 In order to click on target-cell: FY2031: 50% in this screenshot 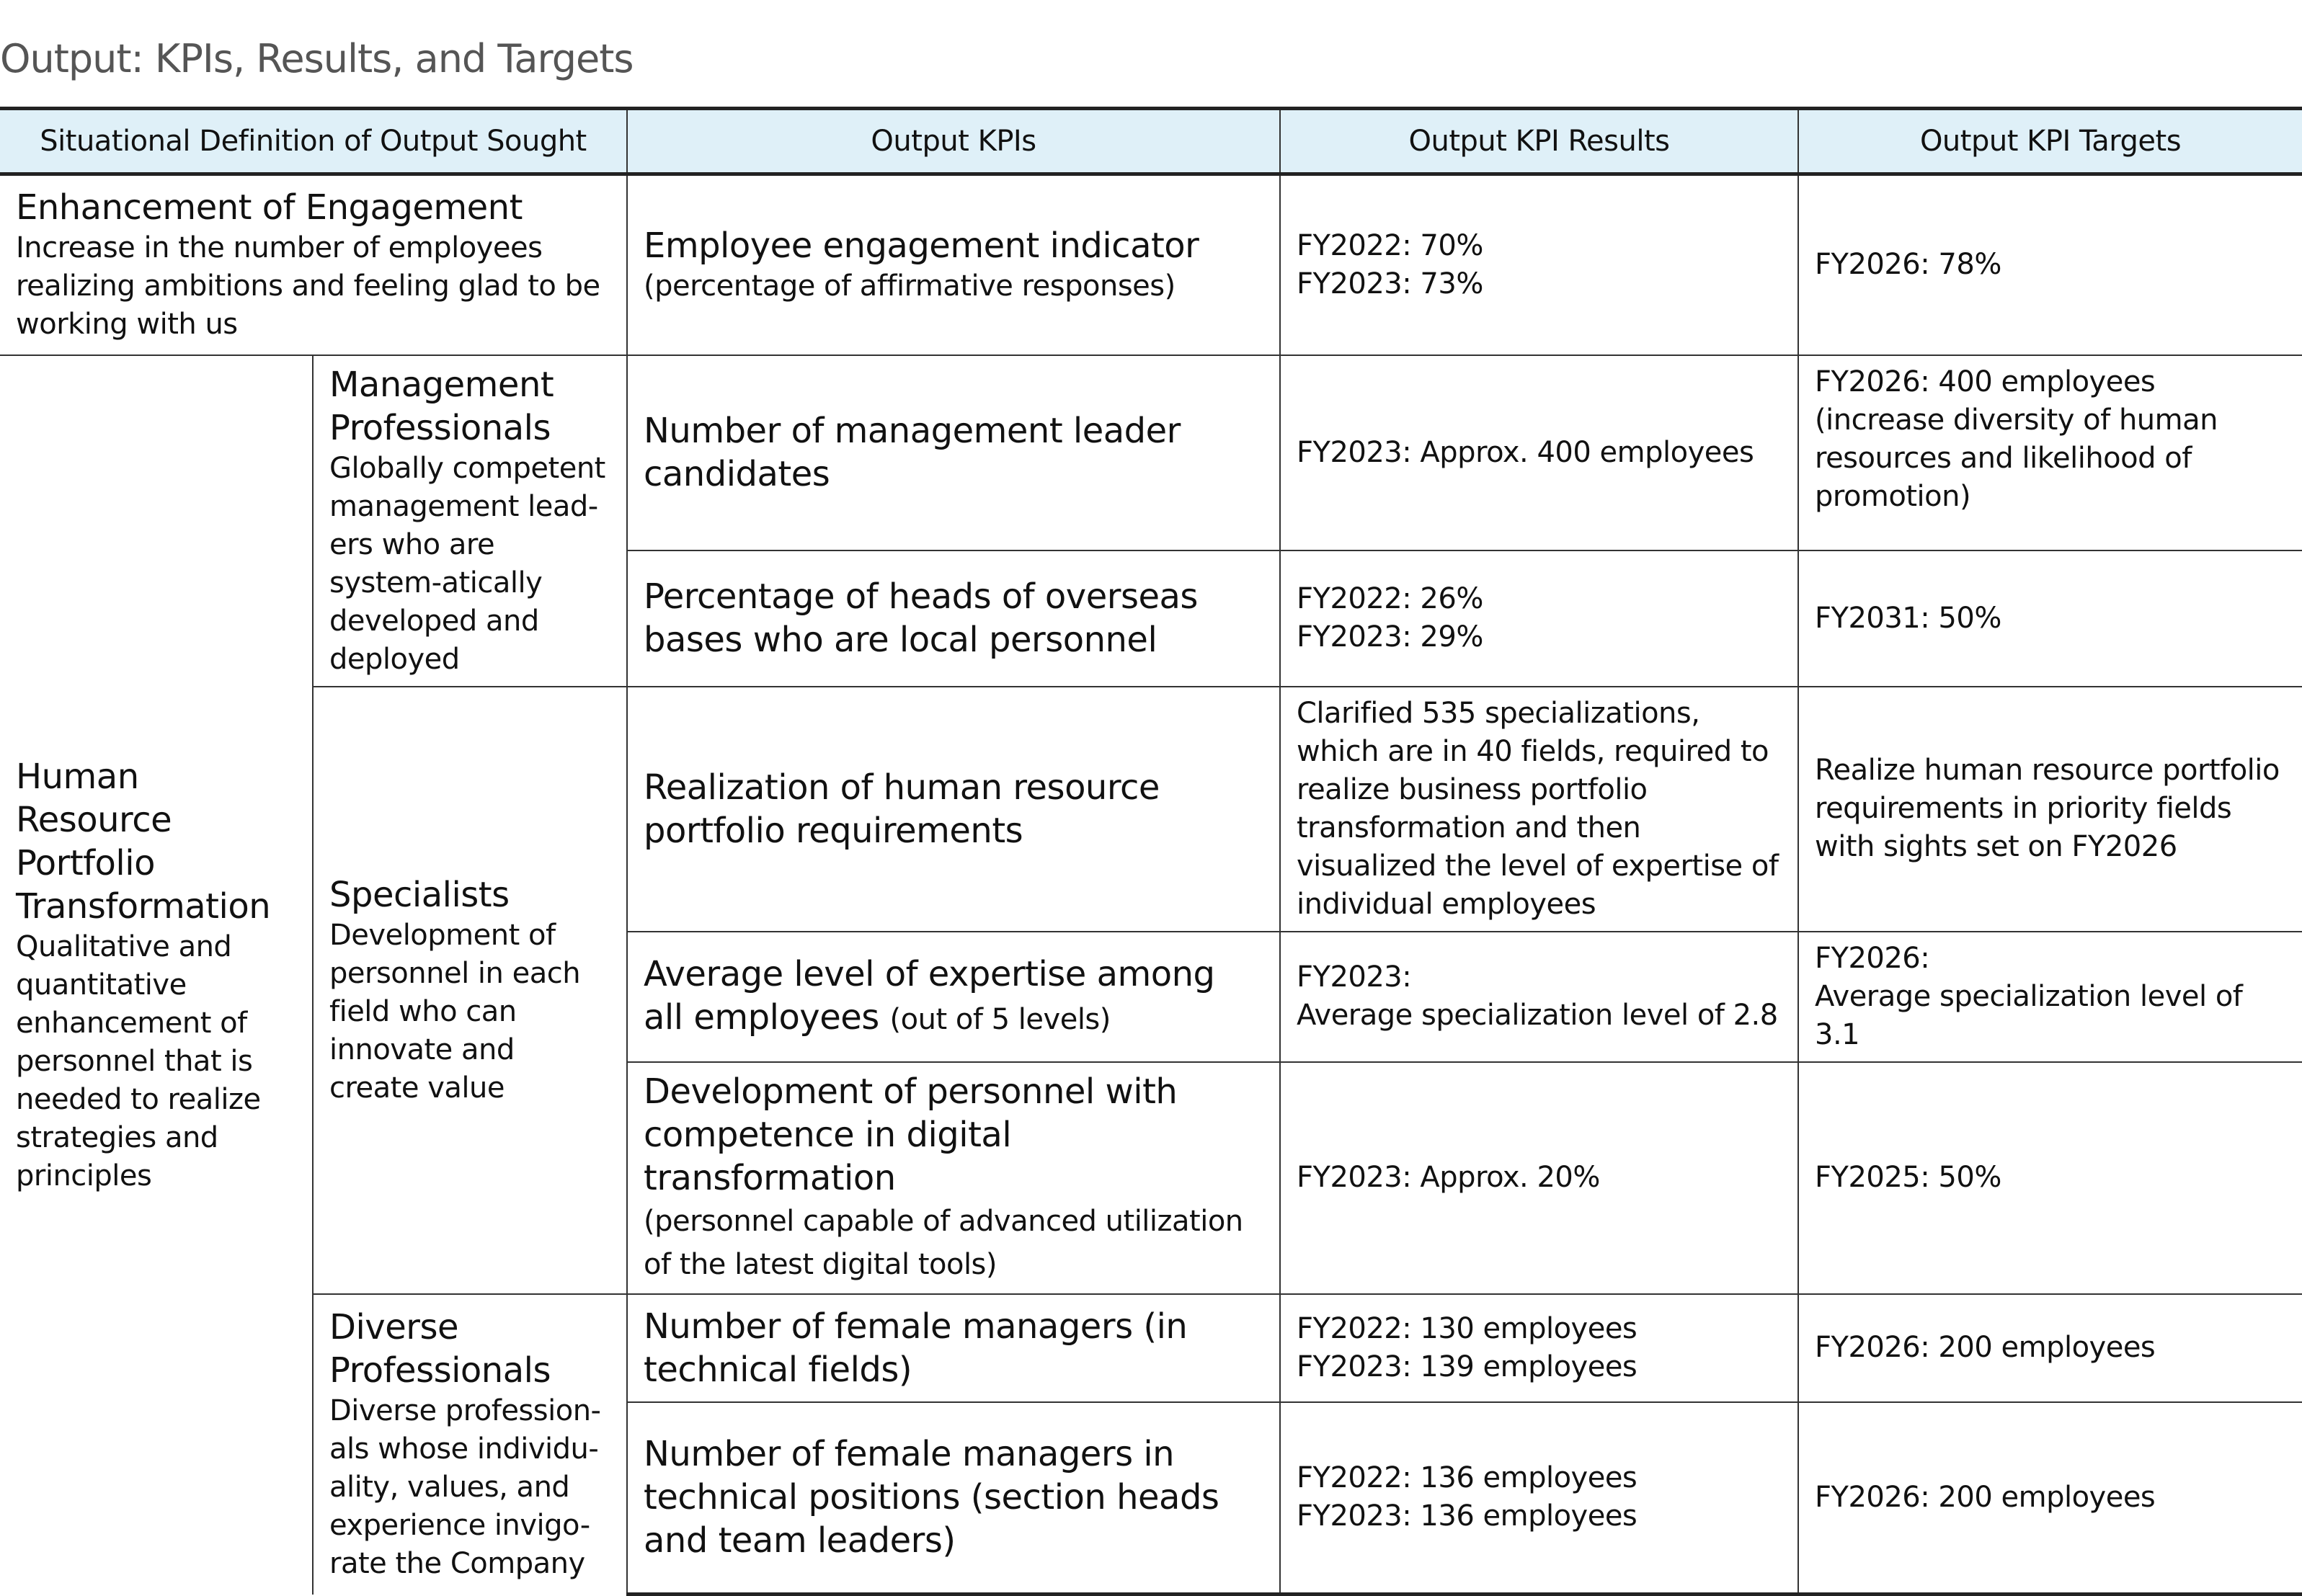, I will do `click(2049, 618)`.